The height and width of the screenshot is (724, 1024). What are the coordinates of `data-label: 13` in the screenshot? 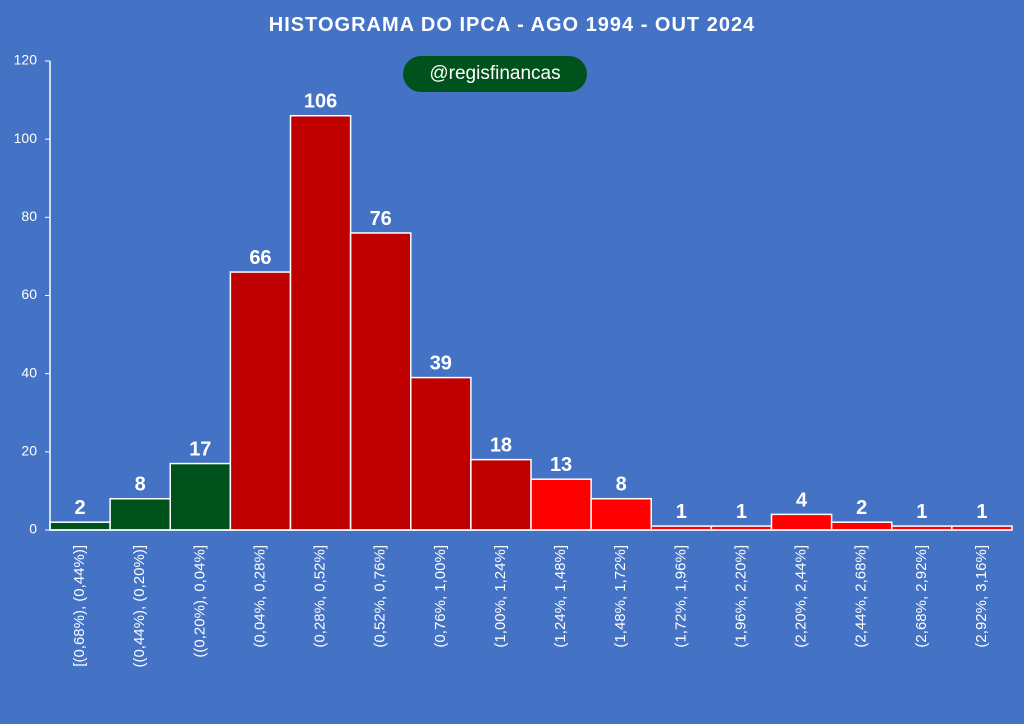 It's located at (561, 465).